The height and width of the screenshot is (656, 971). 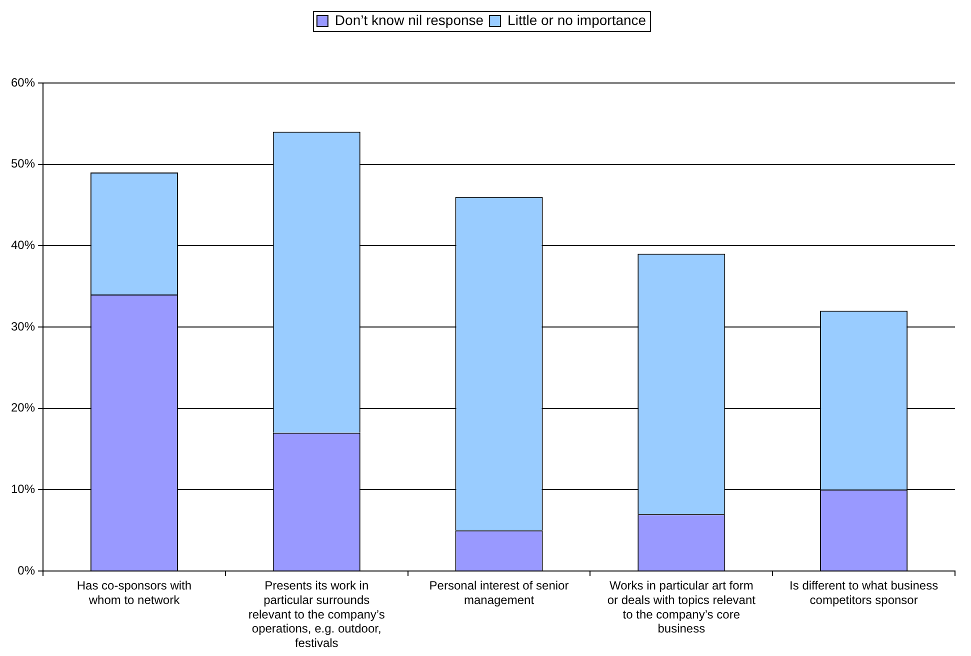 I want to click on y-tick-label: 20%, so click(x=23, y=407).